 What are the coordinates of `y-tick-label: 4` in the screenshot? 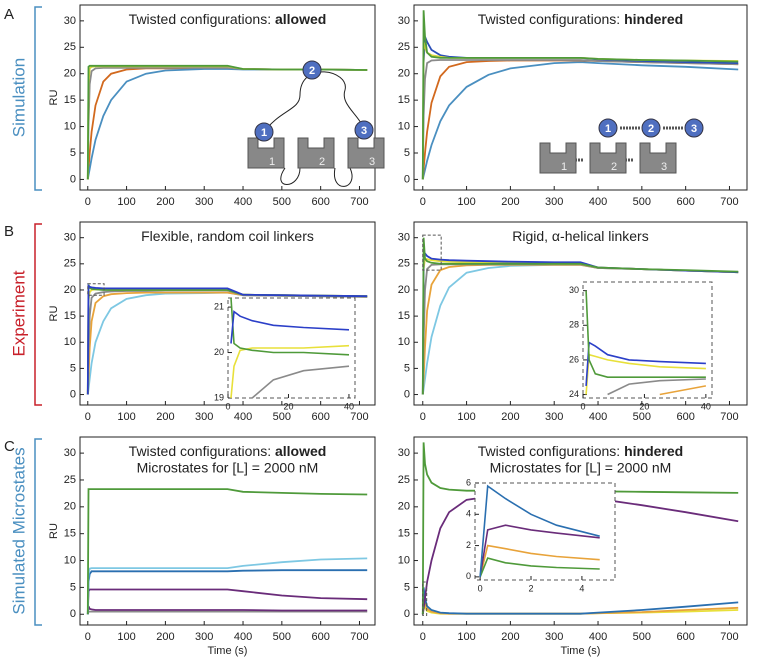 It's located at (468, 514).